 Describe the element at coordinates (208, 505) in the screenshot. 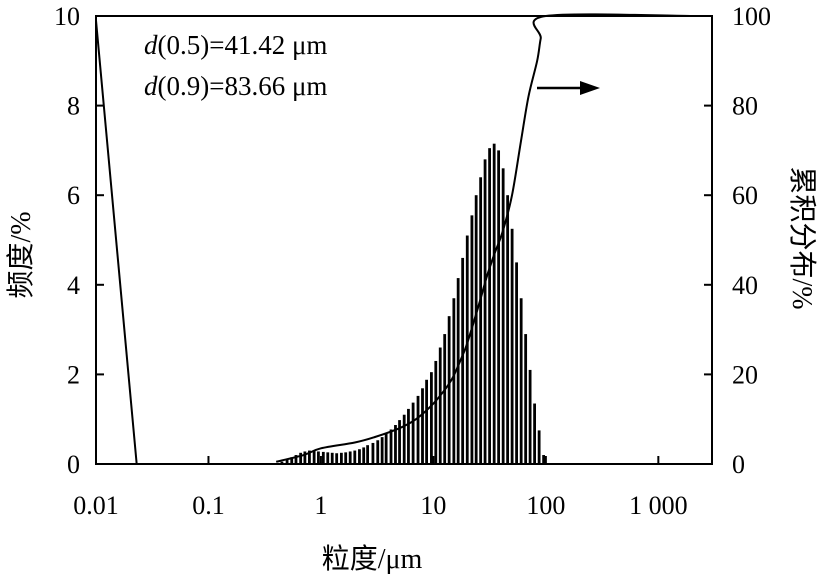

I see `x-tick-label: 0.1` at that location.